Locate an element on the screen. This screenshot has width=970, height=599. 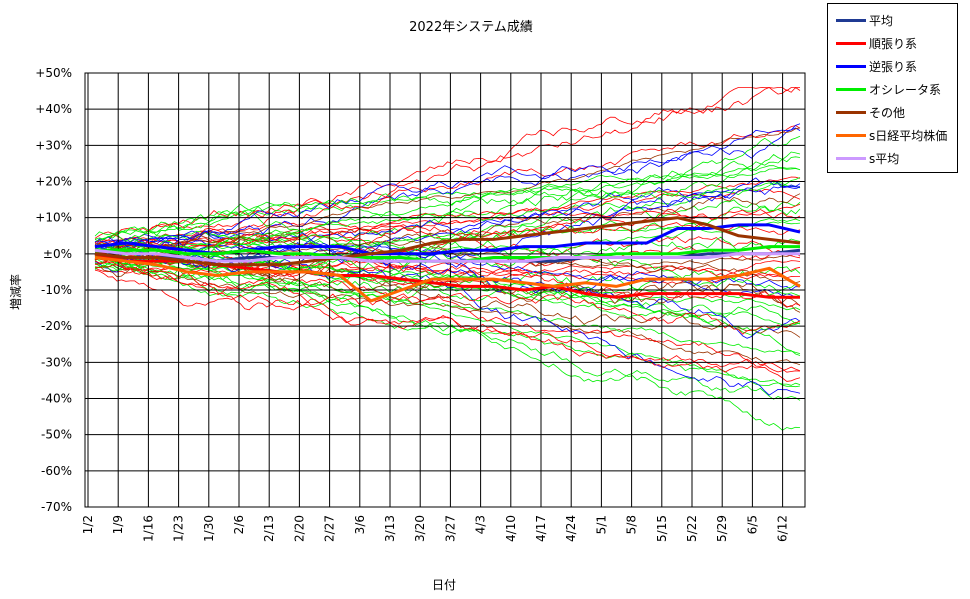
x-tick-label: 3/6 is located at coordinates (360, 524).